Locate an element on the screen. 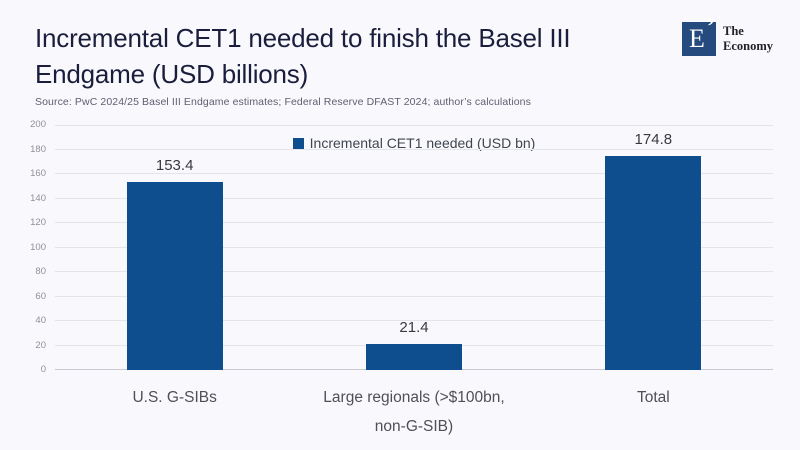  y-tick-label: 160 is located at coordinates (38, 173).